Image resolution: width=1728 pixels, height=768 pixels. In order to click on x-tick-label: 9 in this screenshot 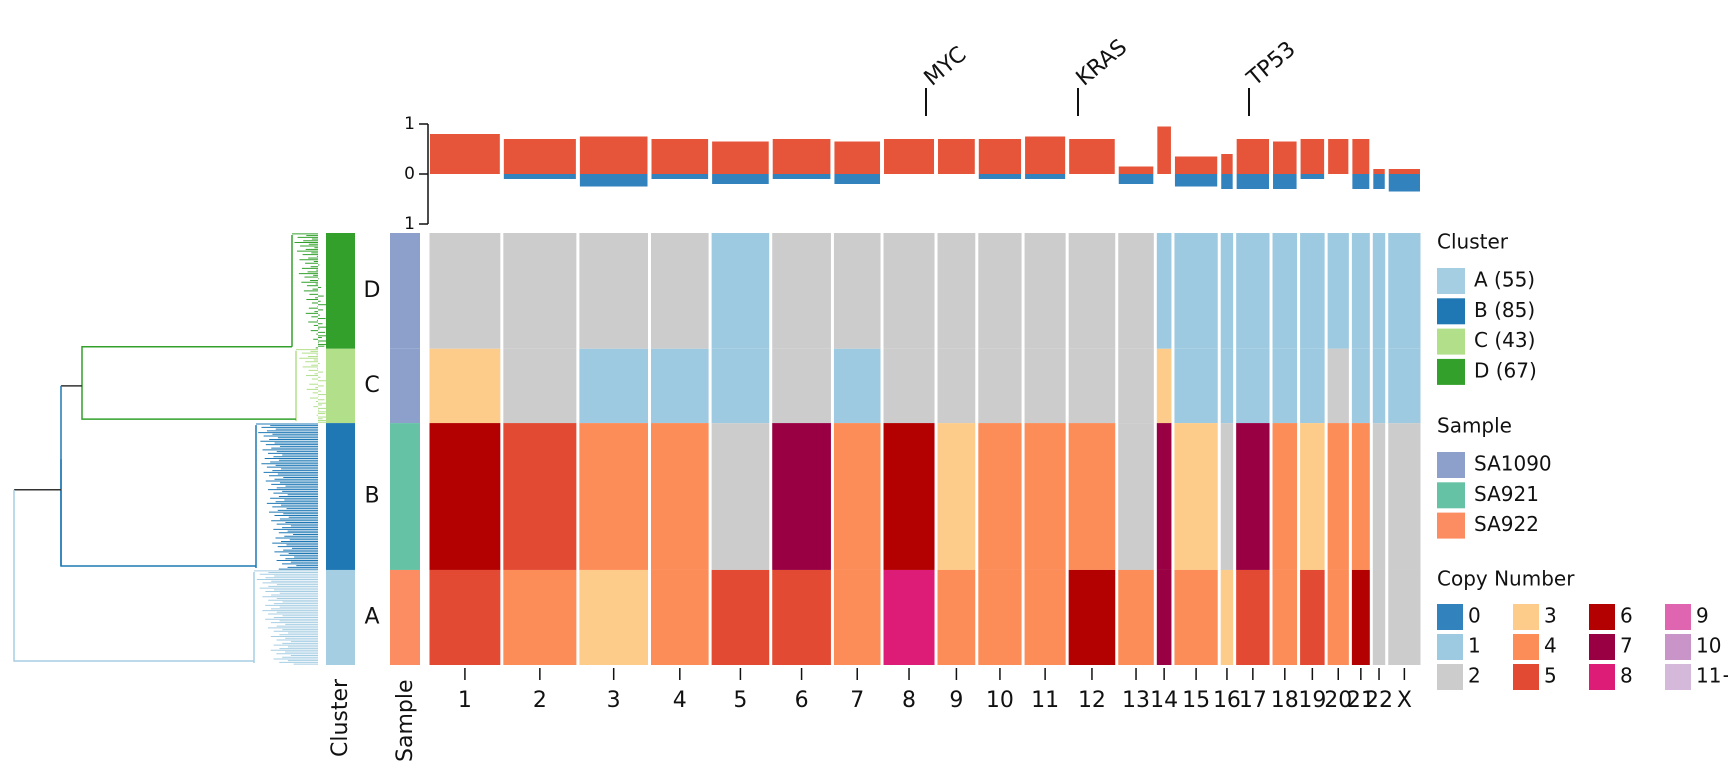, I will do `click(956, 700)`.